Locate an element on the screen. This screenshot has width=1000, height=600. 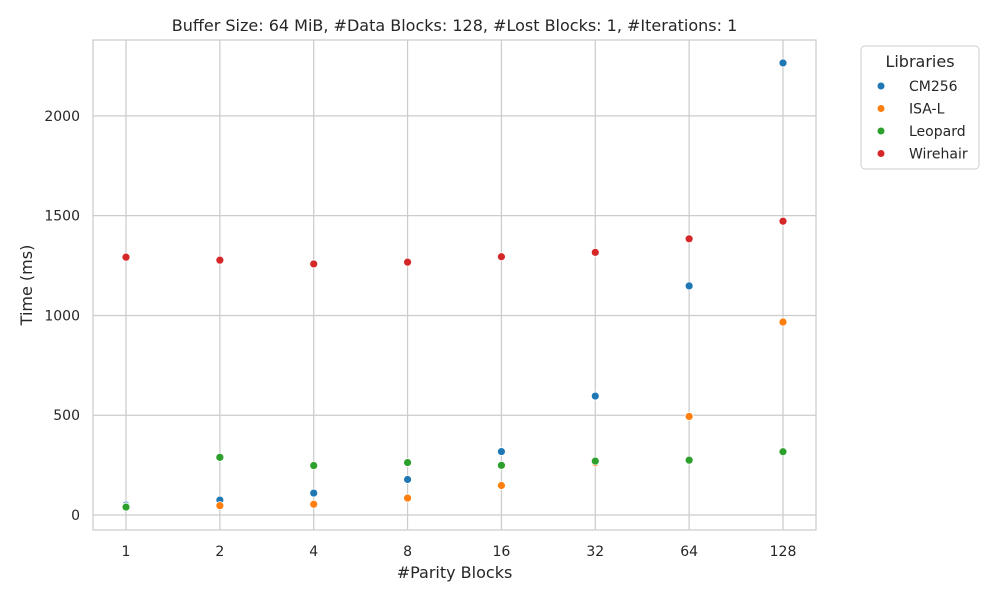
legend: Libraries CM256 ISA-L Leopard Wirehair is located at coordinates (920, 107).